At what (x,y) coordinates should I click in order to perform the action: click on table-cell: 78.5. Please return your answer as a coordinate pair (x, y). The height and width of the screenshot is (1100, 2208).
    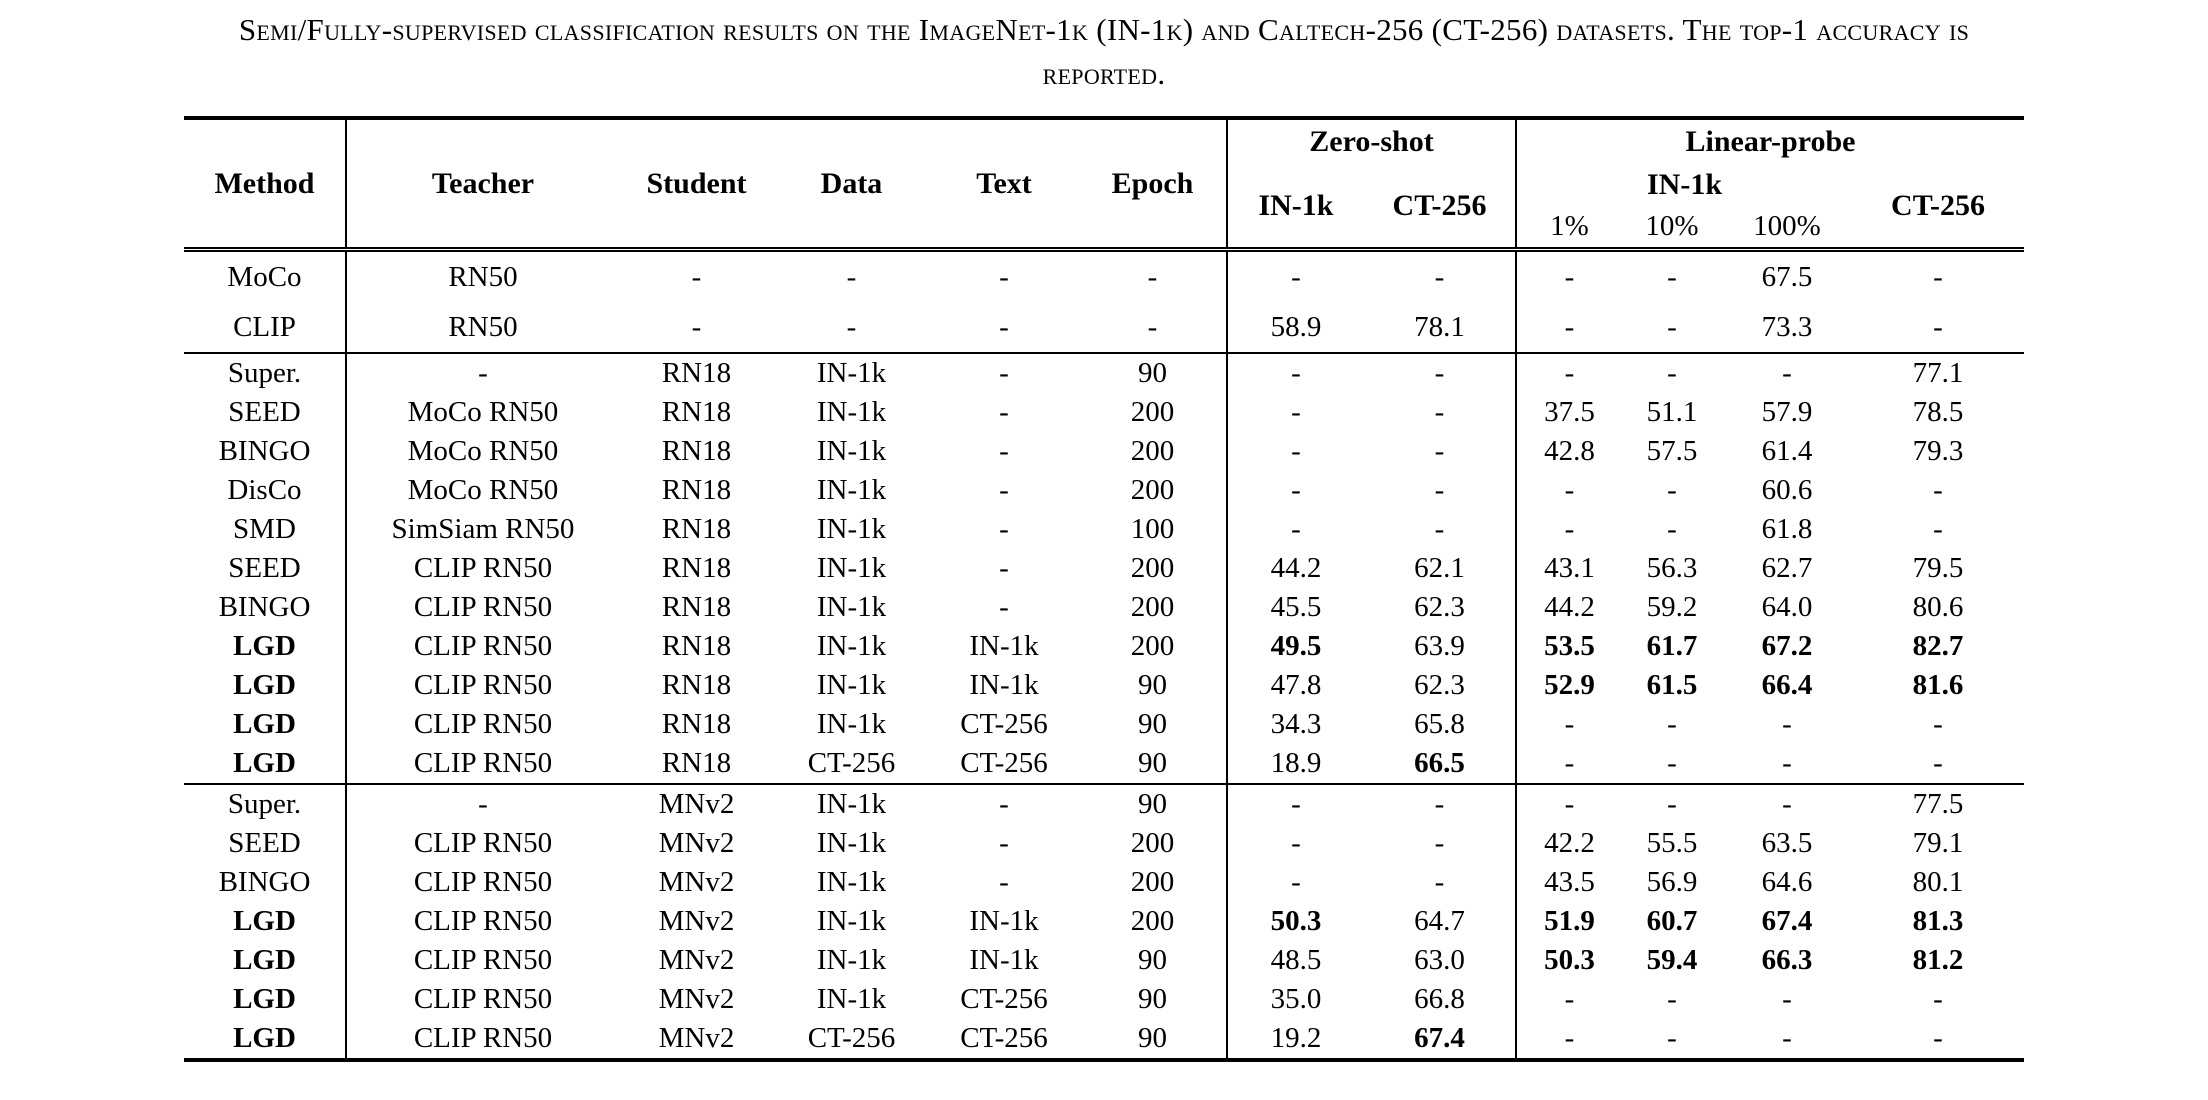
    Looking at the image, I should click on (1938, 412).